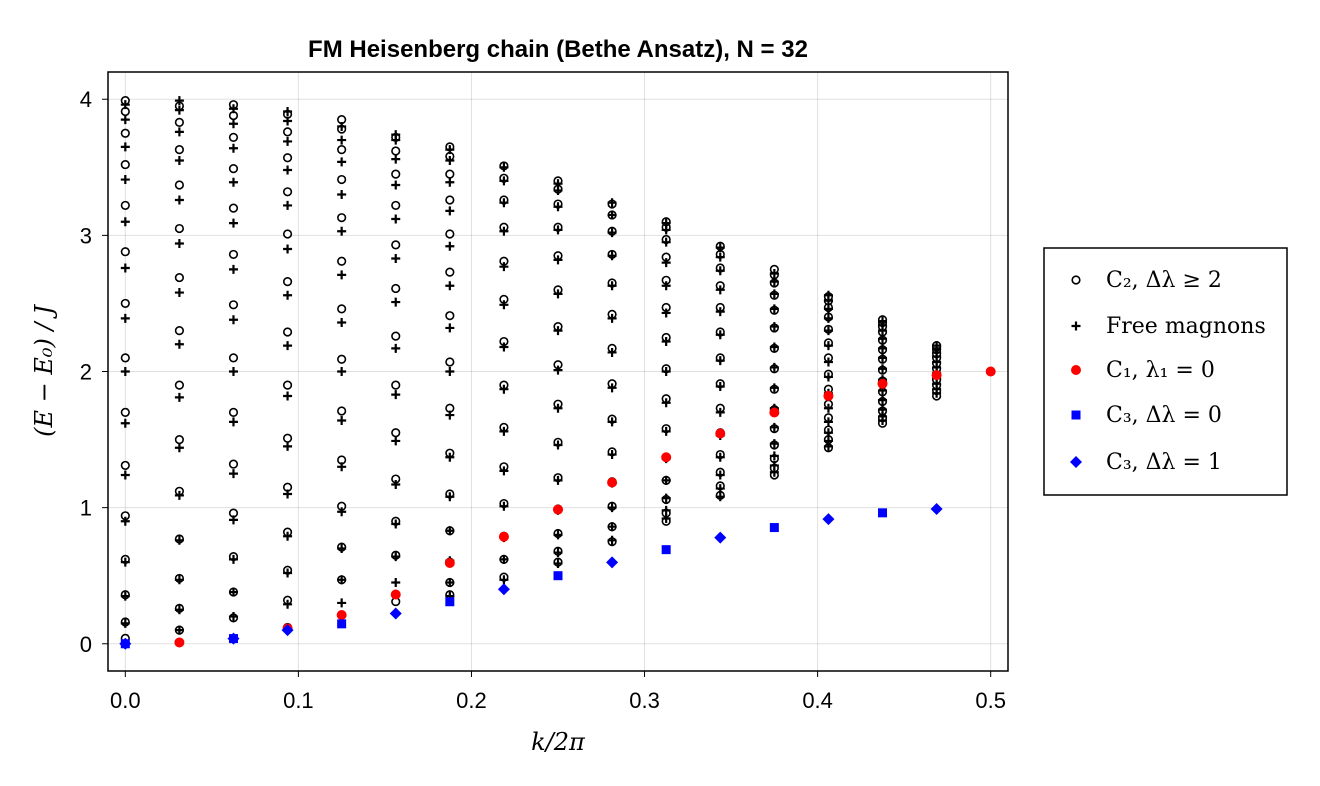 The height and width of the screenshot is (786, 1320). Describe the element at coordinates (644, 700) in the screenshot. I see `x-tick-label: 0.3` at that location.